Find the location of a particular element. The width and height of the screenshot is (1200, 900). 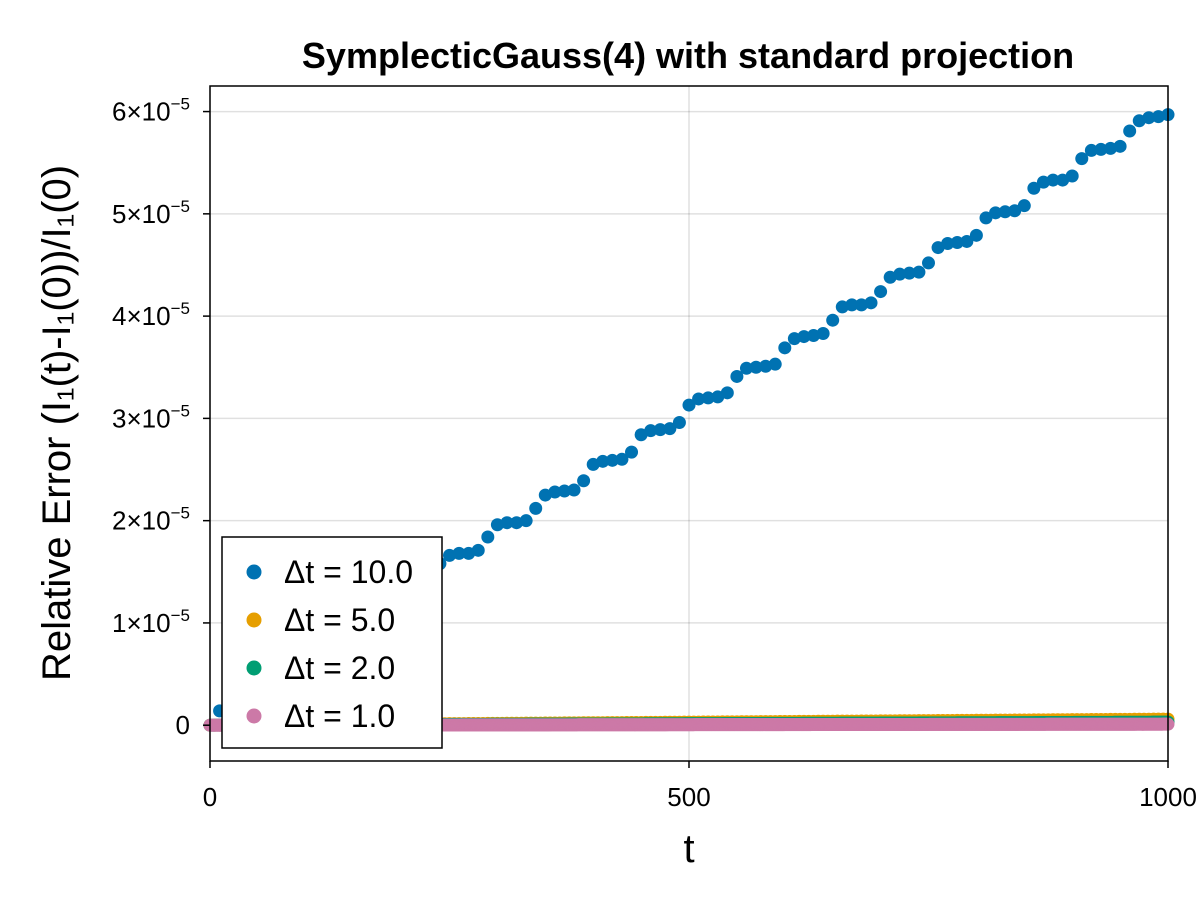

x-axis: 0 500 1000 is located at coordinates (700, 786).